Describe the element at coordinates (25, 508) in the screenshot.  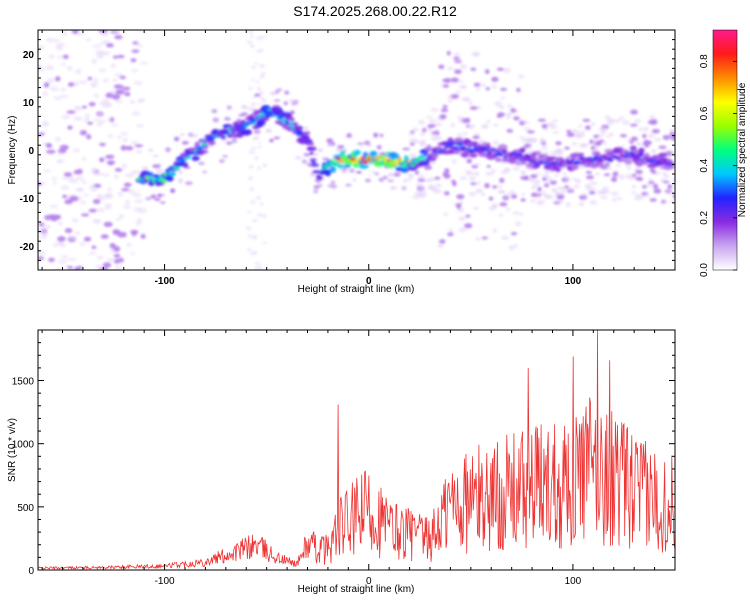
I see `y-tick-label: 500` at that location.